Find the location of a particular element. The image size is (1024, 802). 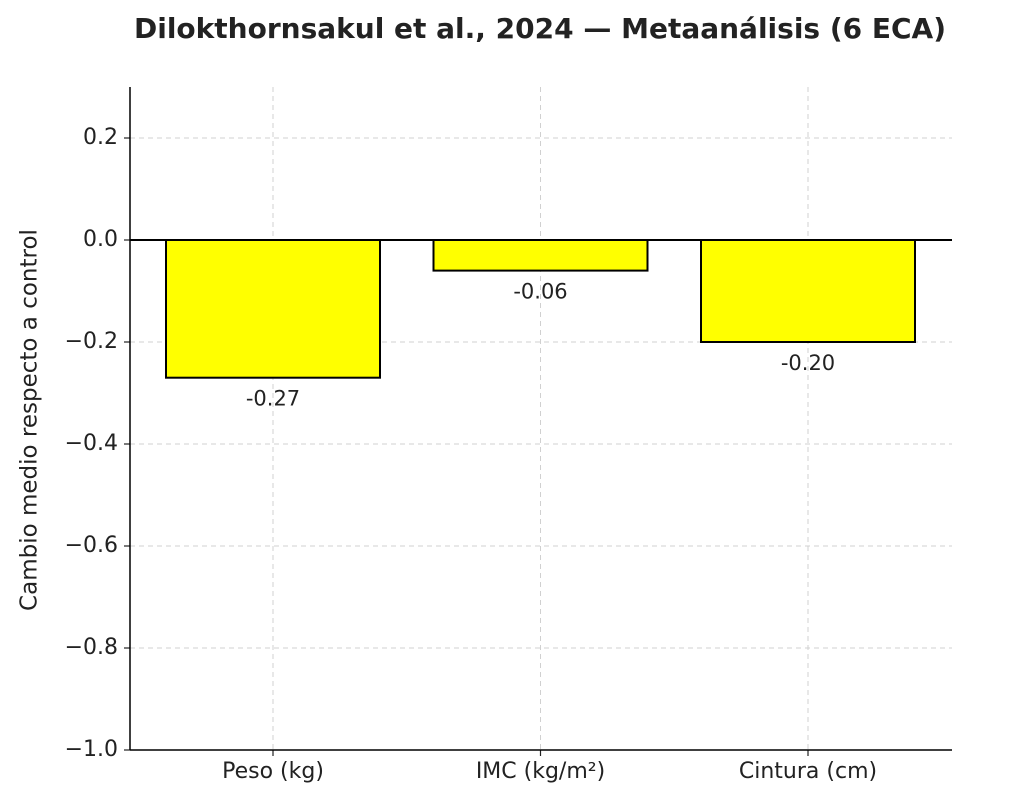

y-axis-label: Cambio medio respecto a control is located at coordinates (30, 420).